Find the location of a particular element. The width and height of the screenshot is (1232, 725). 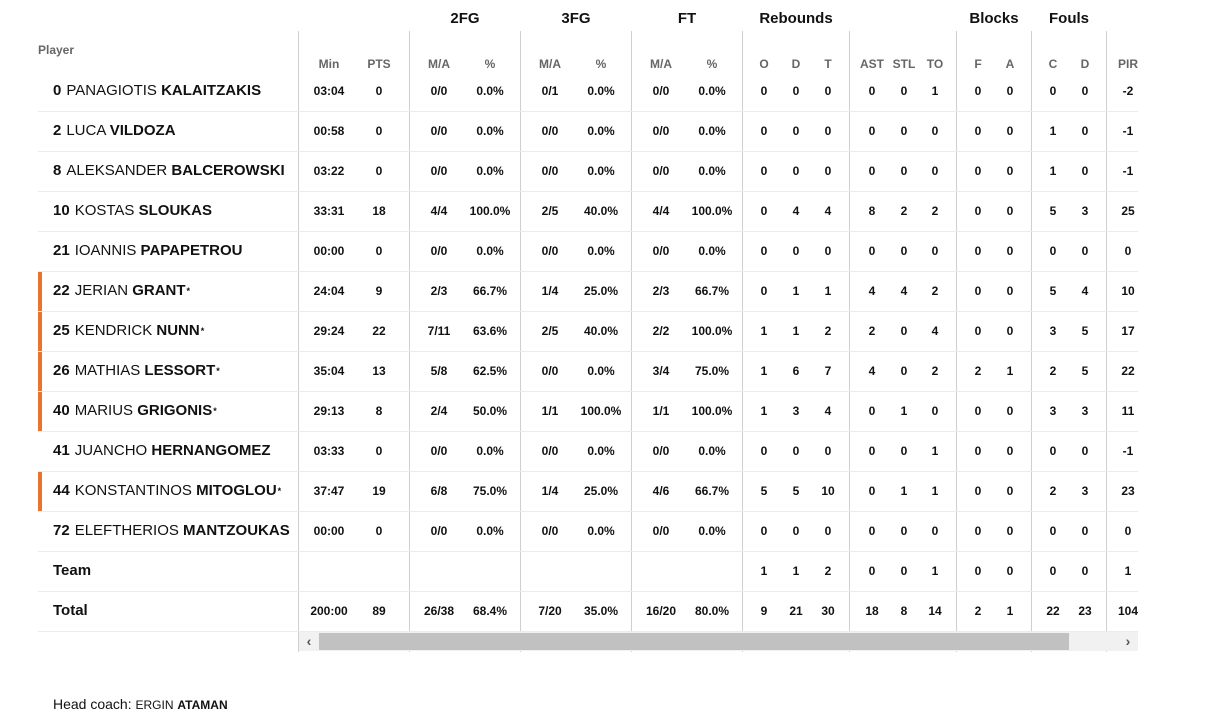

column-header-reb-tot: T is located at coordinates (828, 64).